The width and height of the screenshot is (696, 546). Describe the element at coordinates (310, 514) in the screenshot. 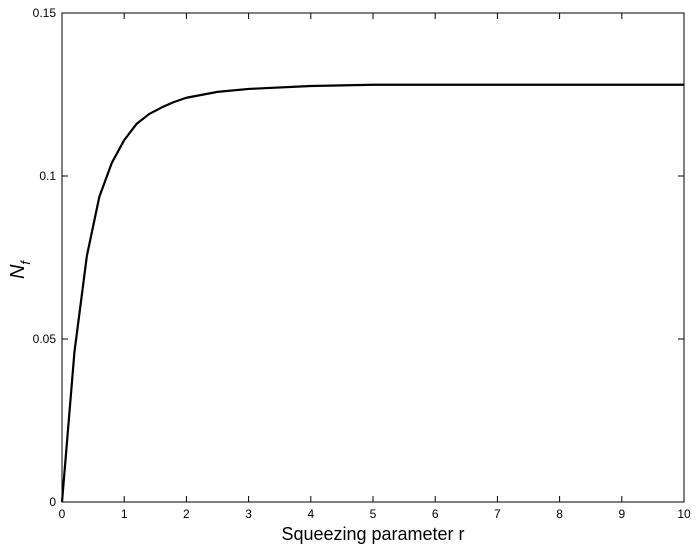

I see `x-tick-label: 4` at that location.